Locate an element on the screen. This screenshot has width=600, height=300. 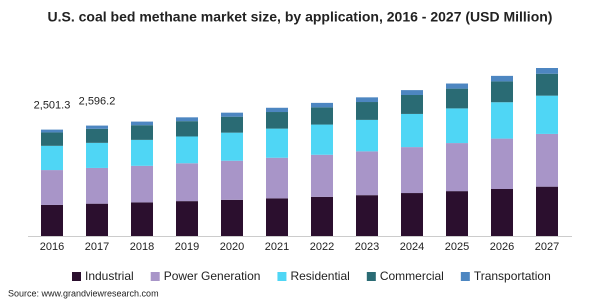
legend-label: Power Generation is located at coordinates (212, 276).